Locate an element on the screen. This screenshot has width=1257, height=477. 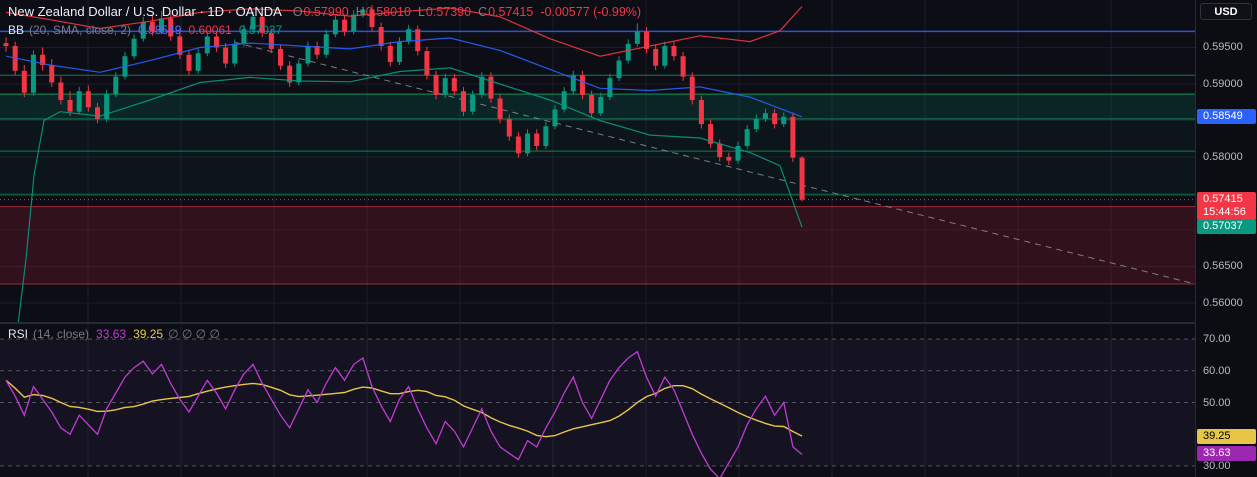
axis-price-badge: 33.63 is located at coordinates (1226, 454).